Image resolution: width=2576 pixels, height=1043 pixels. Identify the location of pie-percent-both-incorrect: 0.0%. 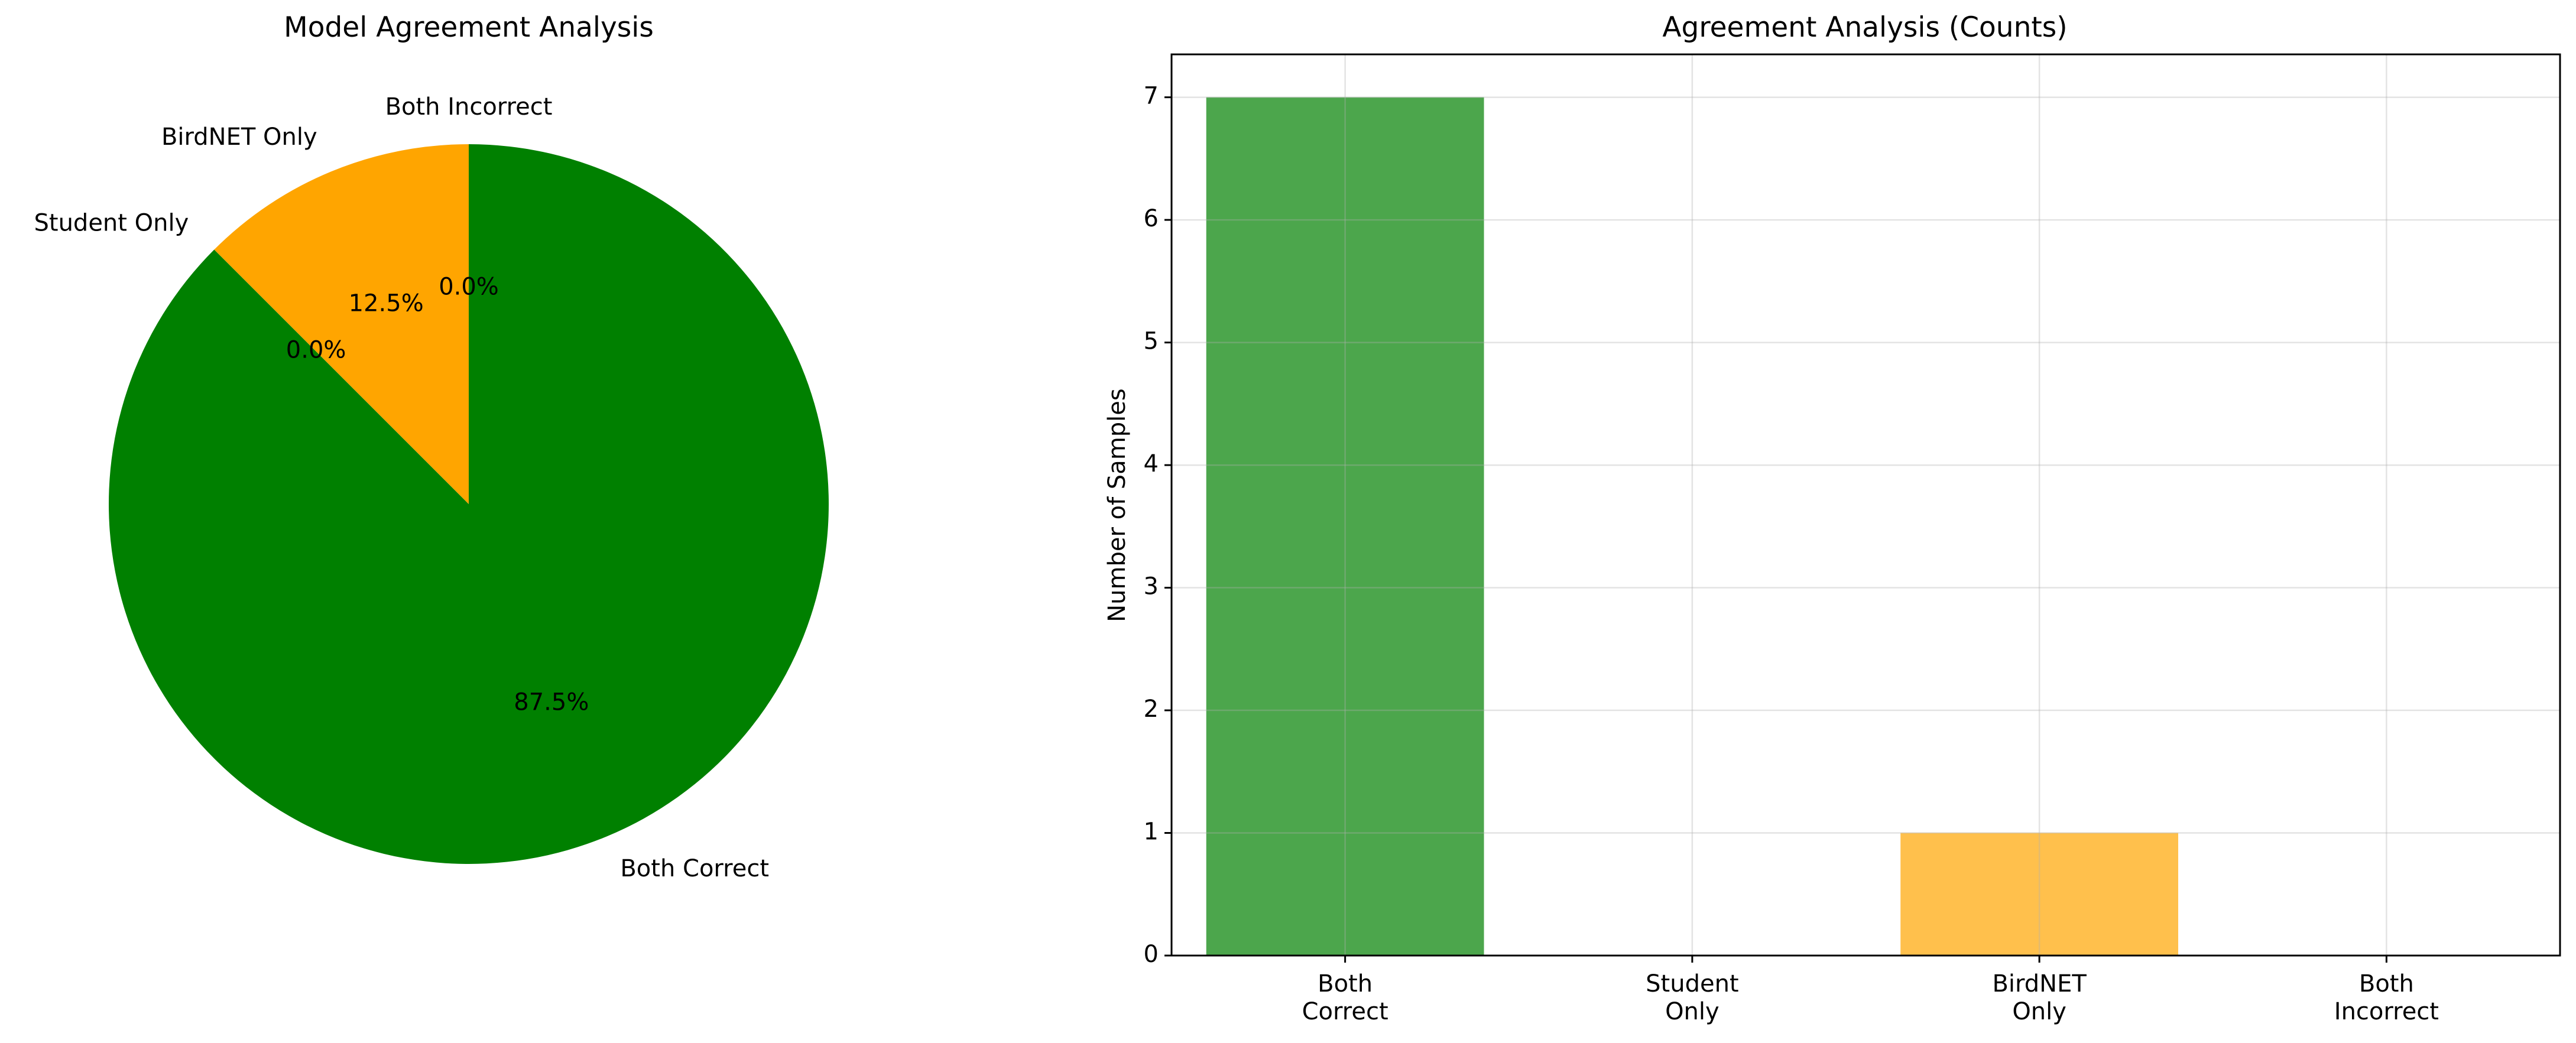
(469, 287).